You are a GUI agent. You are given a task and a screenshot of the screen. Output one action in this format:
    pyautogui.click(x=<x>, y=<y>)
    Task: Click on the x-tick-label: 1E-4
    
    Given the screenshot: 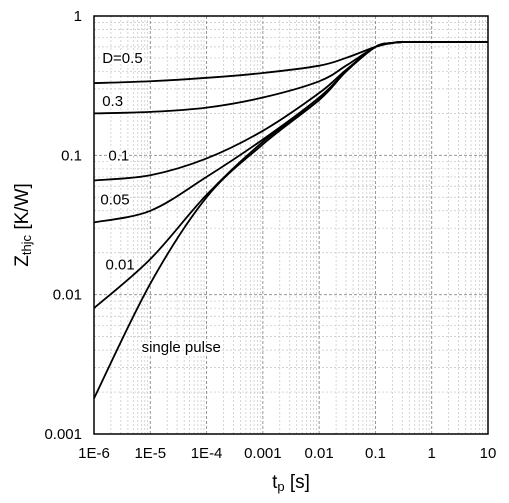 What is the action you would take?
    pyautogui.click(x=207, y=453)
    